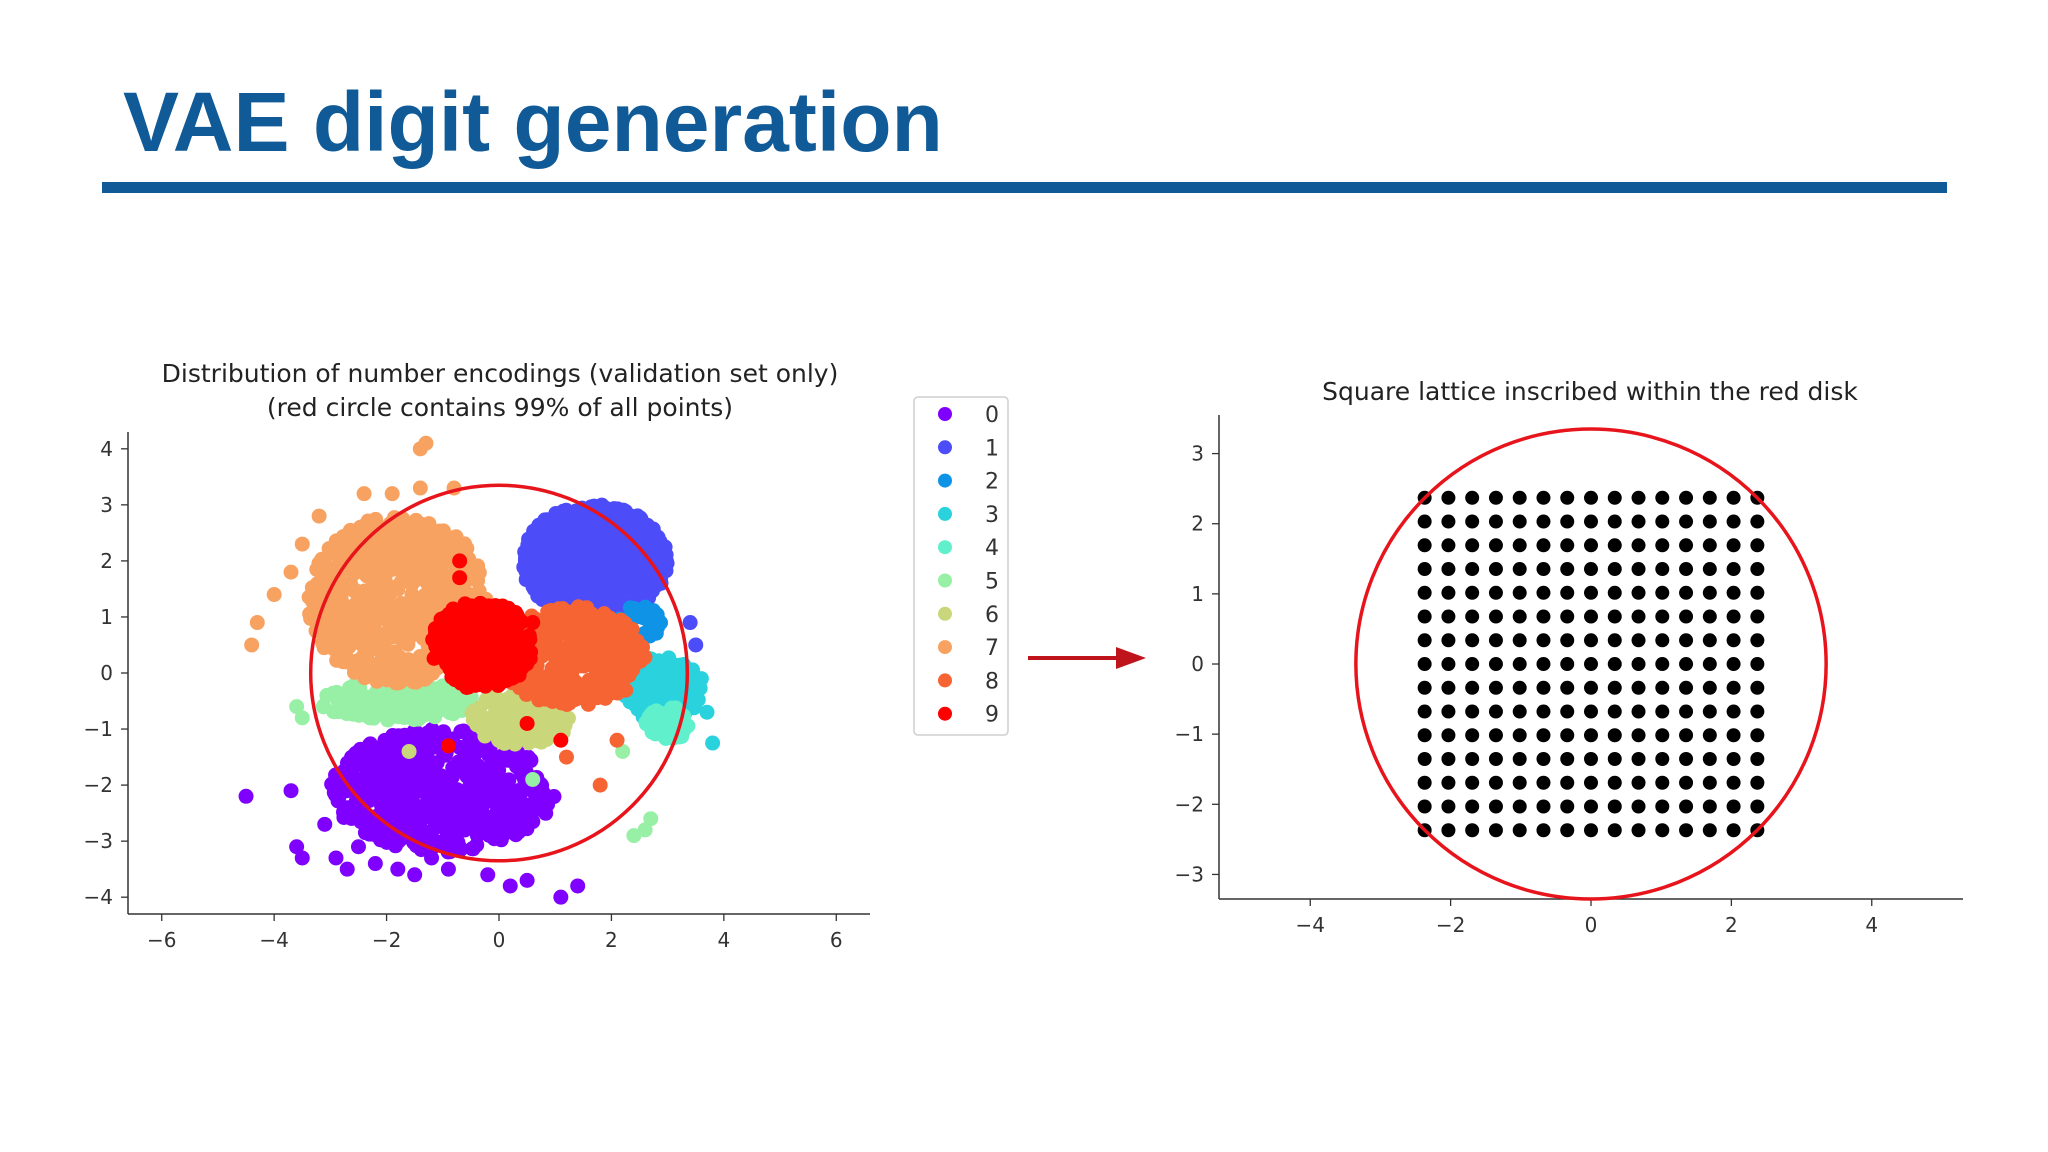 Image resolution: width=2048 pixels, height=1152 pixels. What do you see at coordinates (992, 681) in the screenshot?
I see `legend-label: 8` at bounding box center [992, 681].